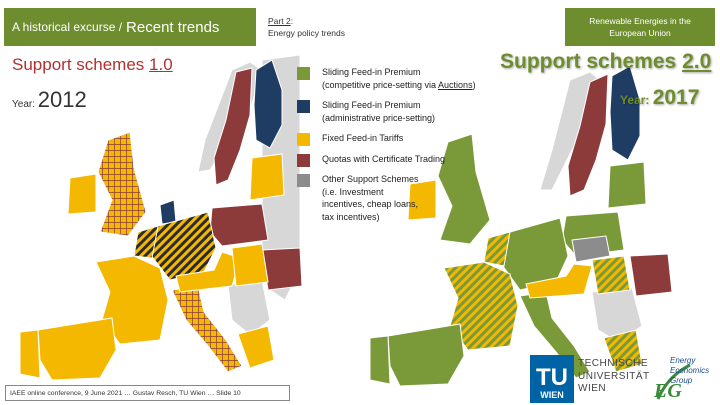  I want to click on left-scheme-prefix: Support schemes, so click(78, 64).